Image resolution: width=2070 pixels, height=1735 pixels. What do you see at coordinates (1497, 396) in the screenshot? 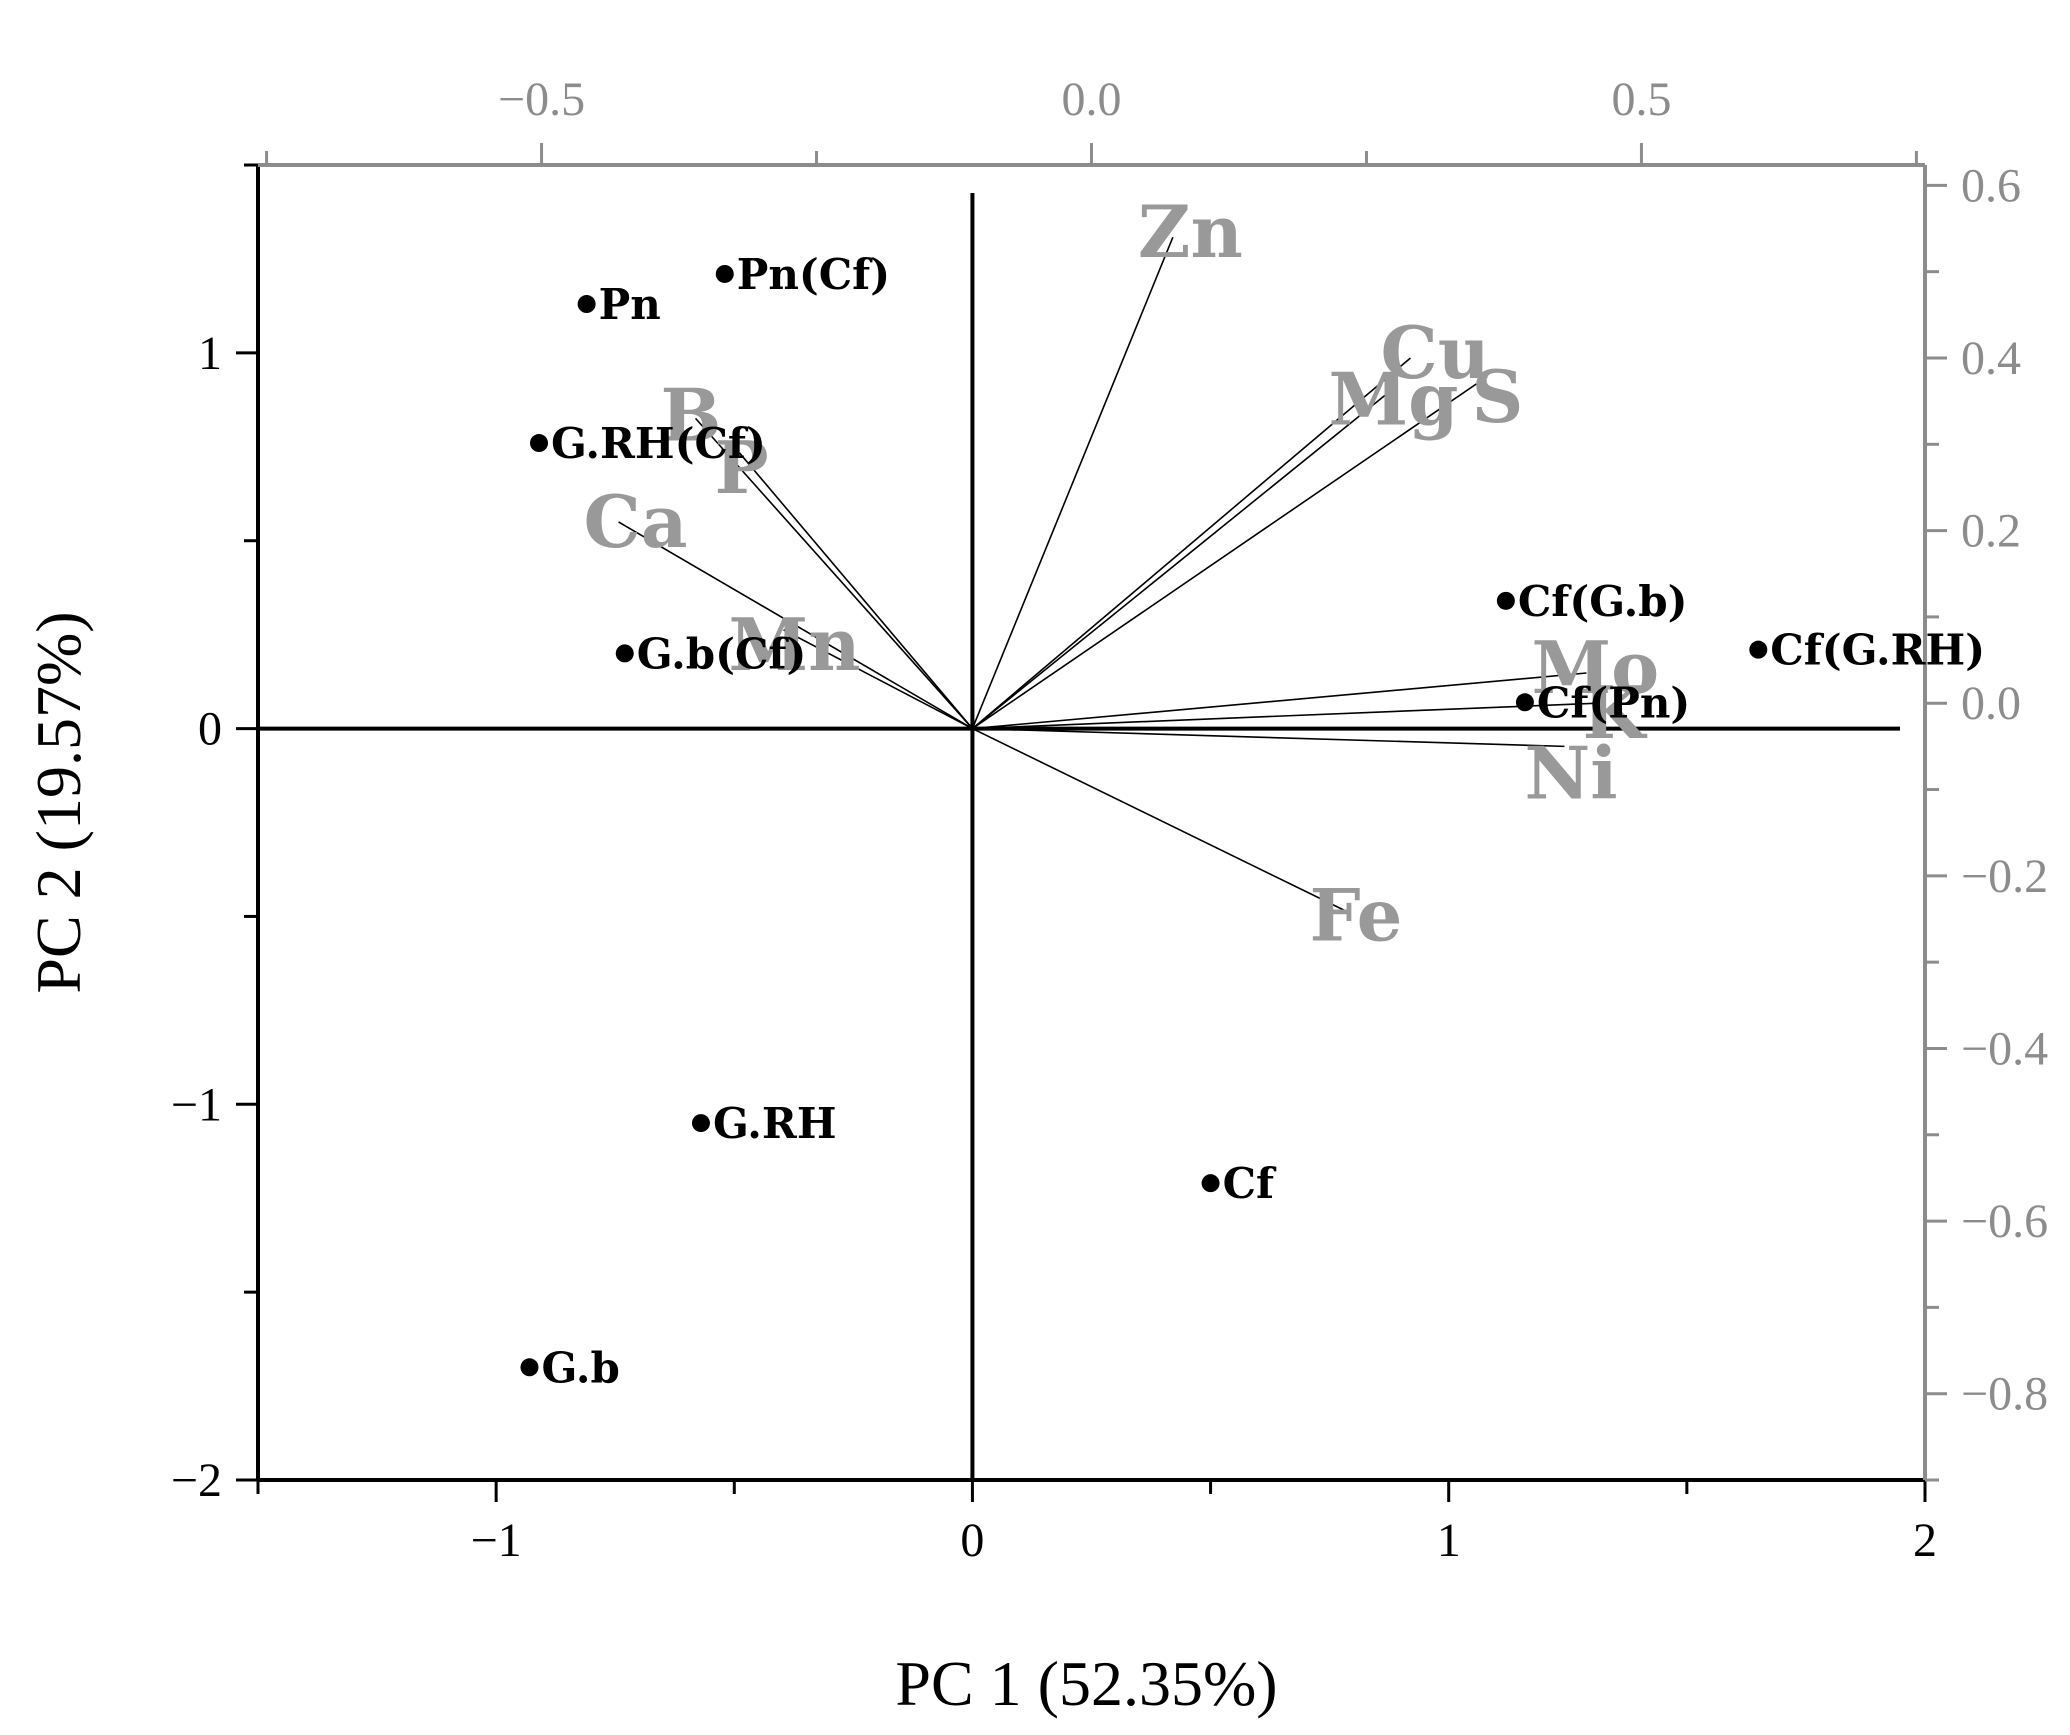
I see `loading-label-s: S` at bounding box center [1497, 396].